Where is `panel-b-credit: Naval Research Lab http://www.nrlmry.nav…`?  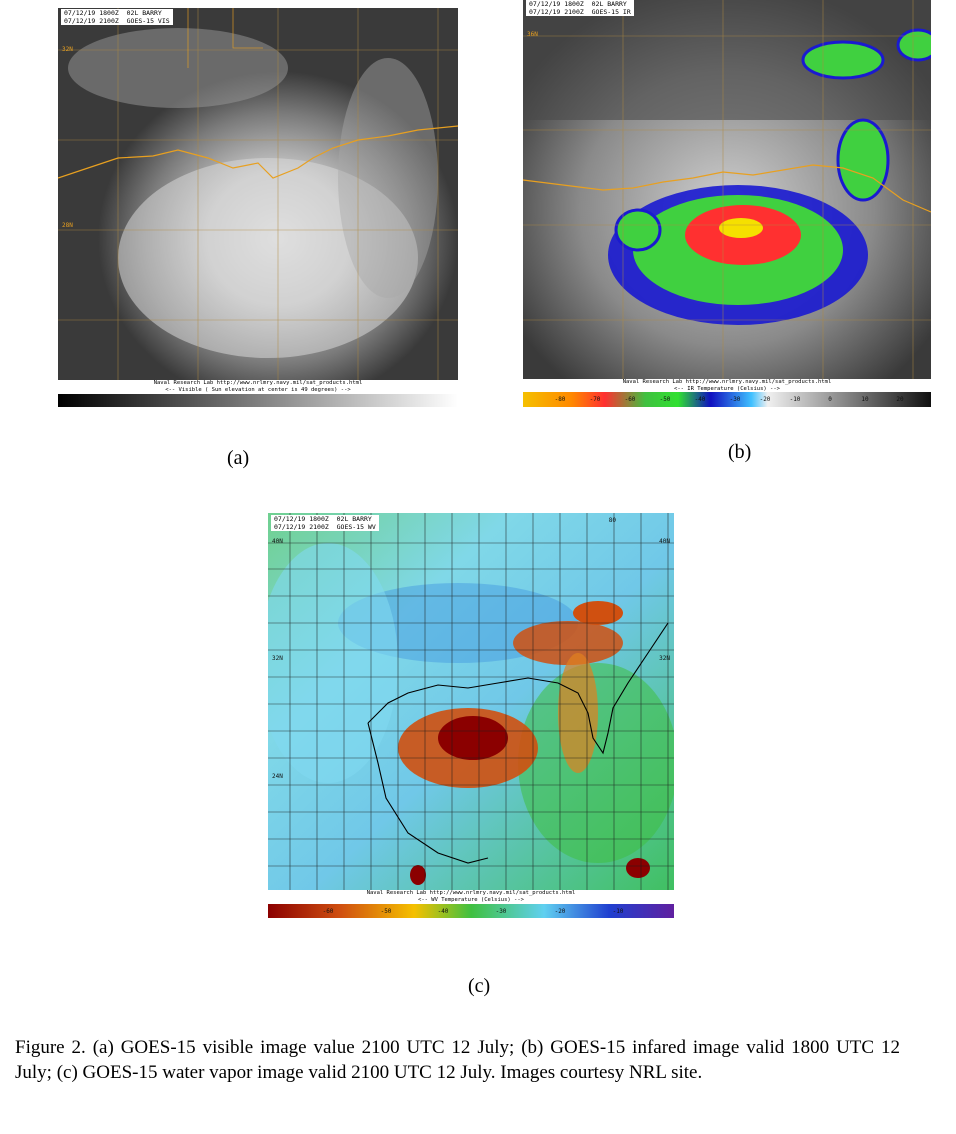
panel-b-credit: Naval Research Lab http://www.nrlmry.nav… is located at coordinates (727, 385).